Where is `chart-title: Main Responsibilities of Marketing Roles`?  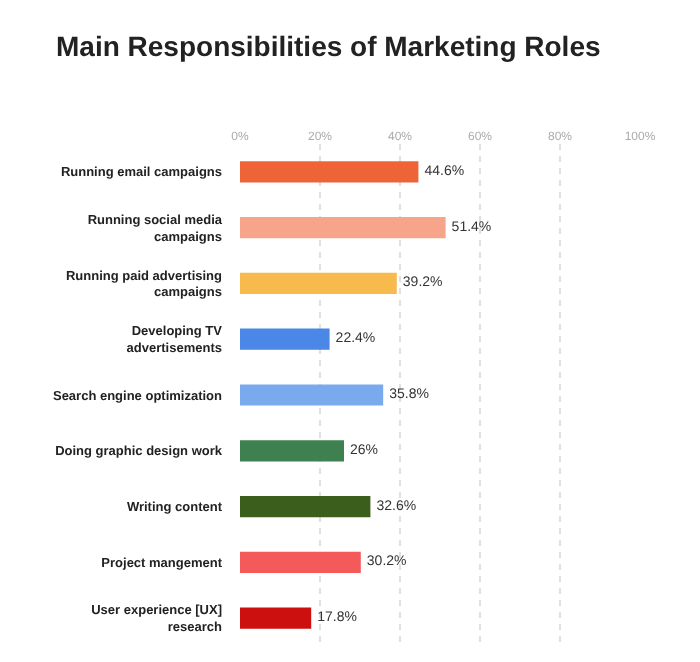
chart-title: Main Responsibilities of Marketing Roles is located at coordinates (328, 46).